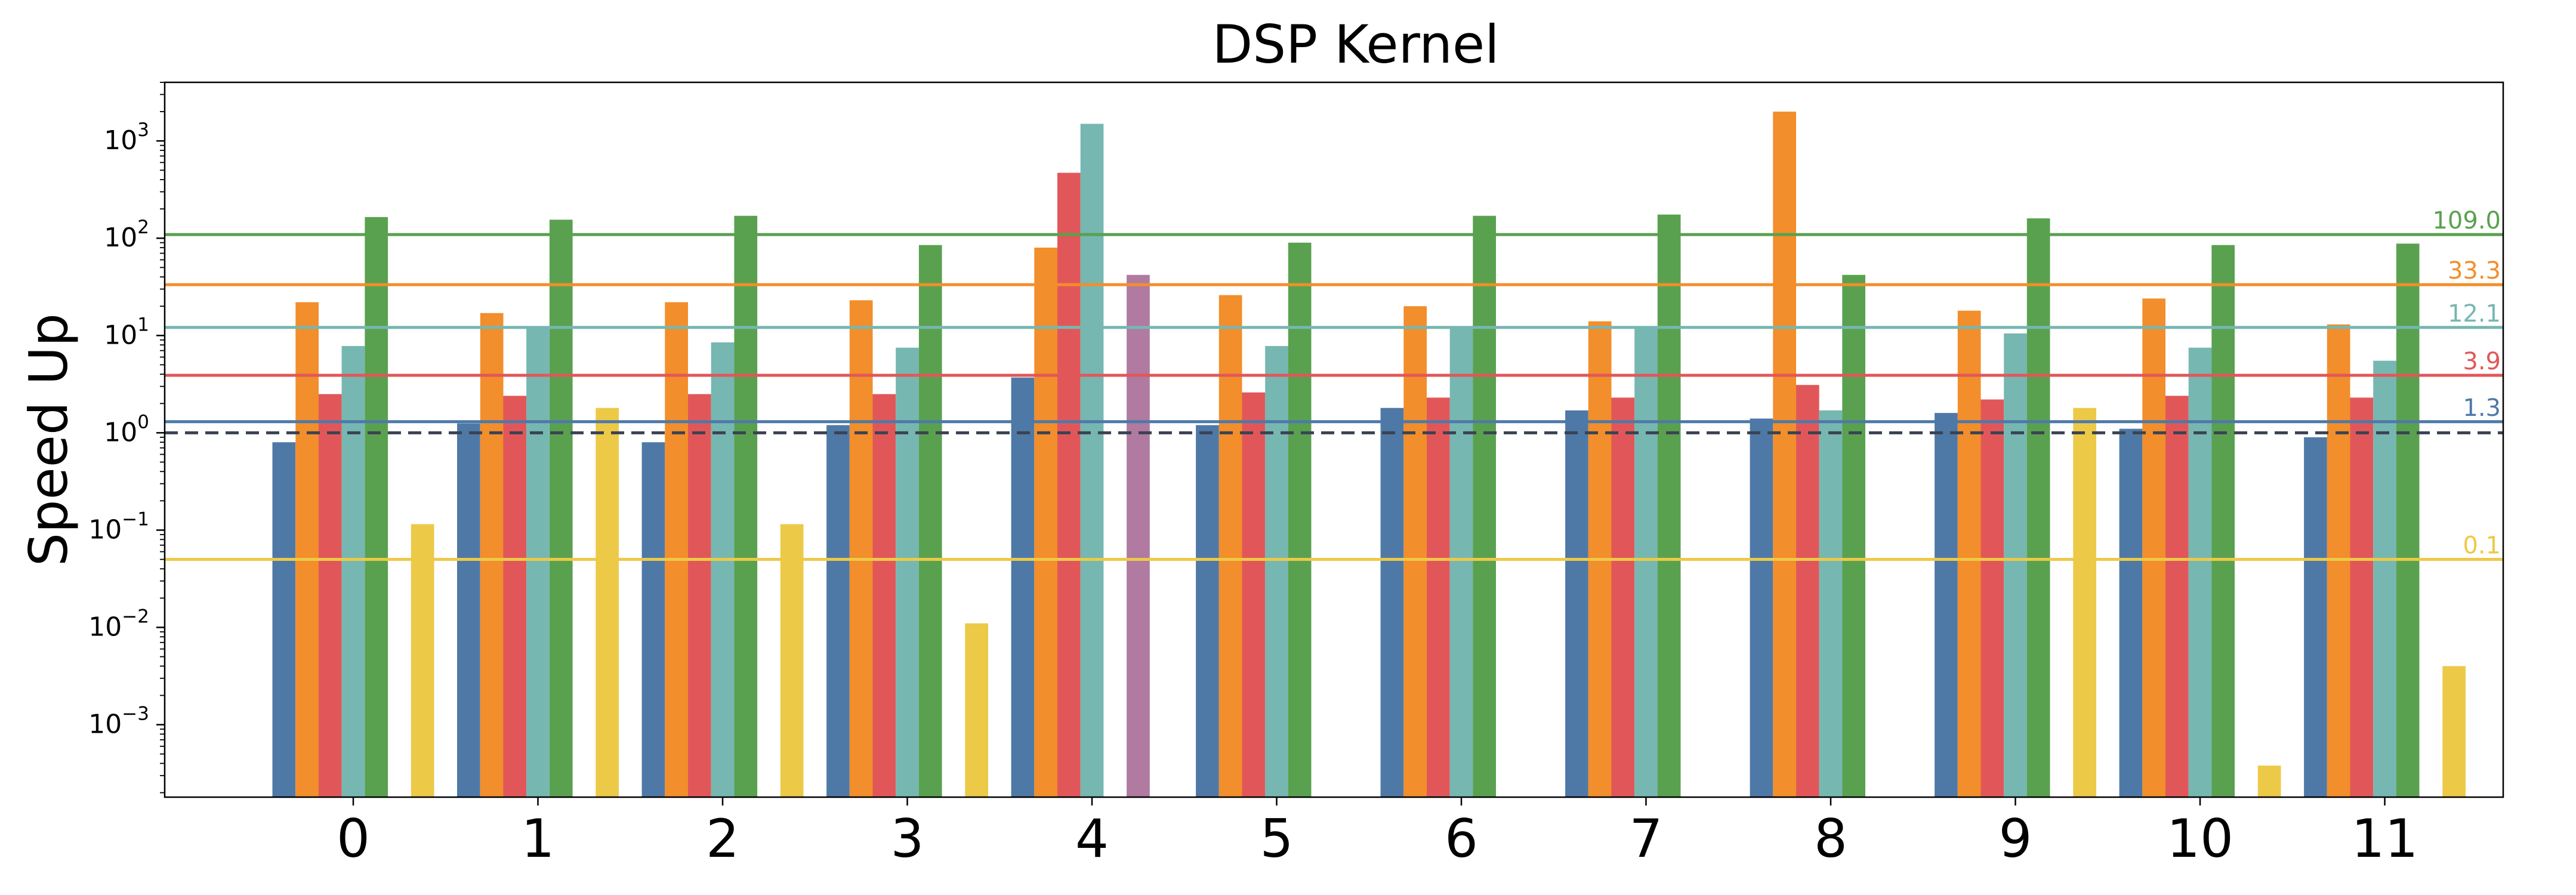 Image resolution: width=2576 pixels, height=895 pixels. Describe the element at coordinates (2177, 596) in the screenshot. I see `bar-s2-c10` at that location.